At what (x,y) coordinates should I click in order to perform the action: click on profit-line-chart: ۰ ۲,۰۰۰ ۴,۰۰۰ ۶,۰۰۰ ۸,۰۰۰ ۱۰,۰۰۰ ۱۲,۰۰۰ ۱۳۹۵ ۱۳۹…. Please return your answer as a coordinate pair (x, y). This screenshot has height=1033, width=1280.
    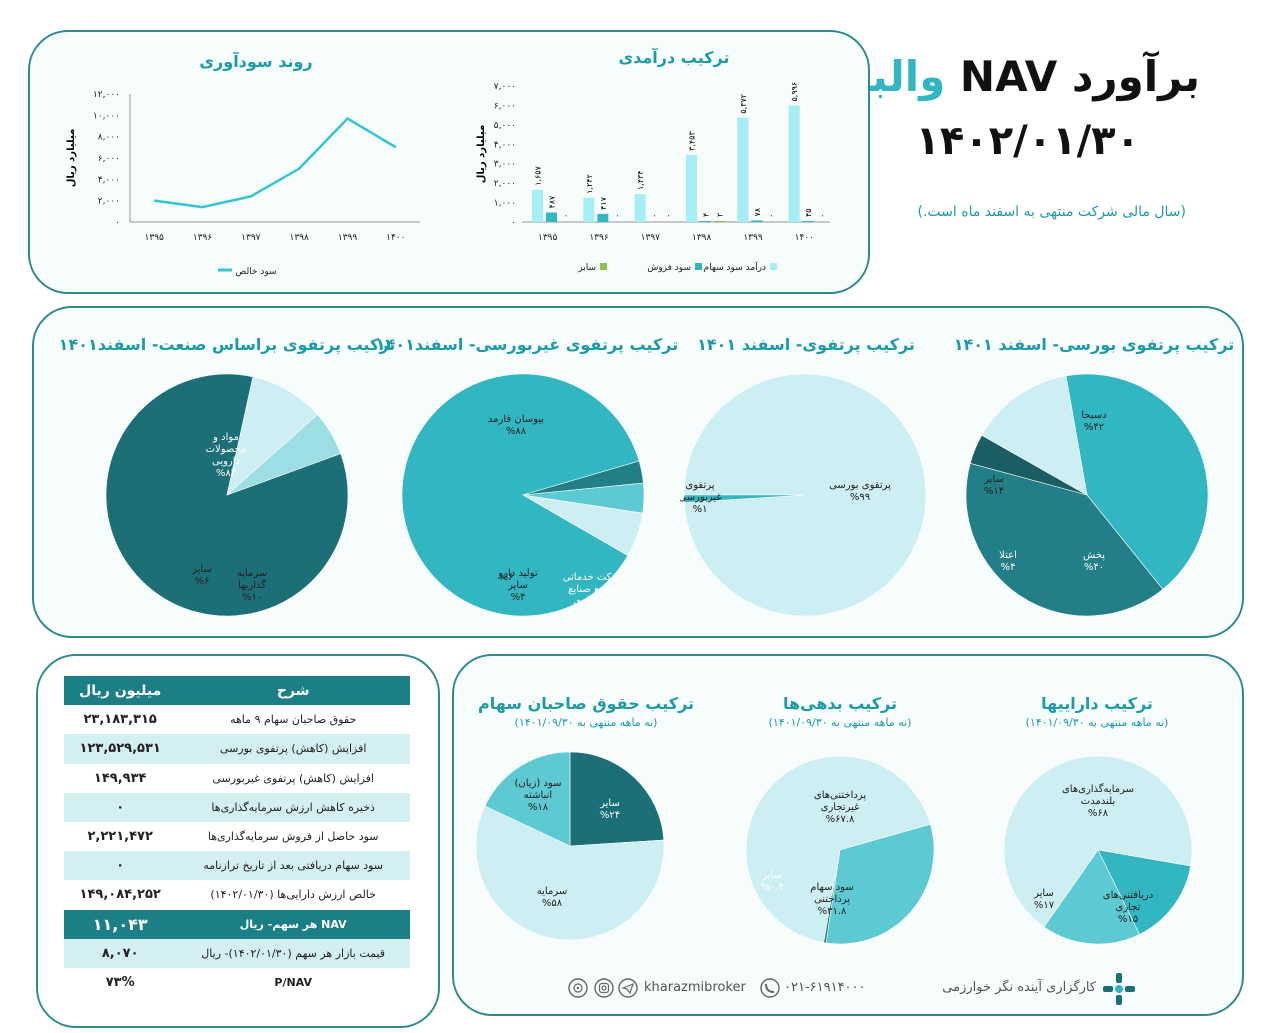
    Looking at the image, I should click on (243, 183).